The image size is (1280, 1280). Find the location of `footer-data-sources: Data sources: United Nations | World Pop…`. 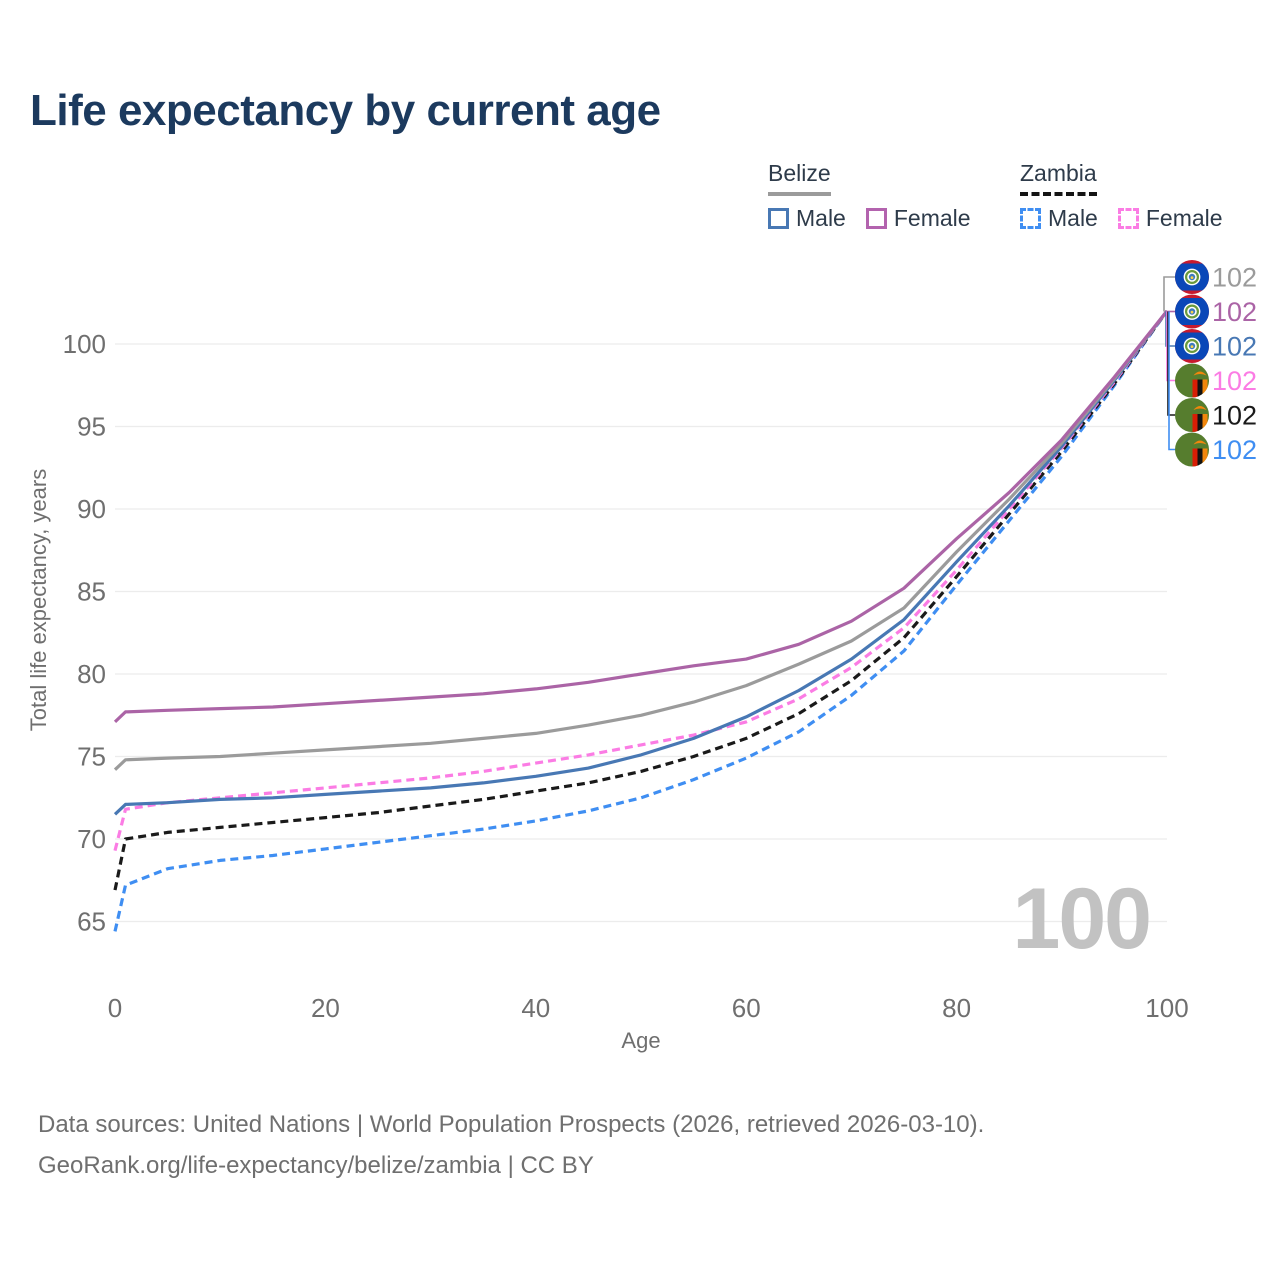

footer-data-sources: Data sources: United Nations | World Pop… is located at coordinates (511, 1124).